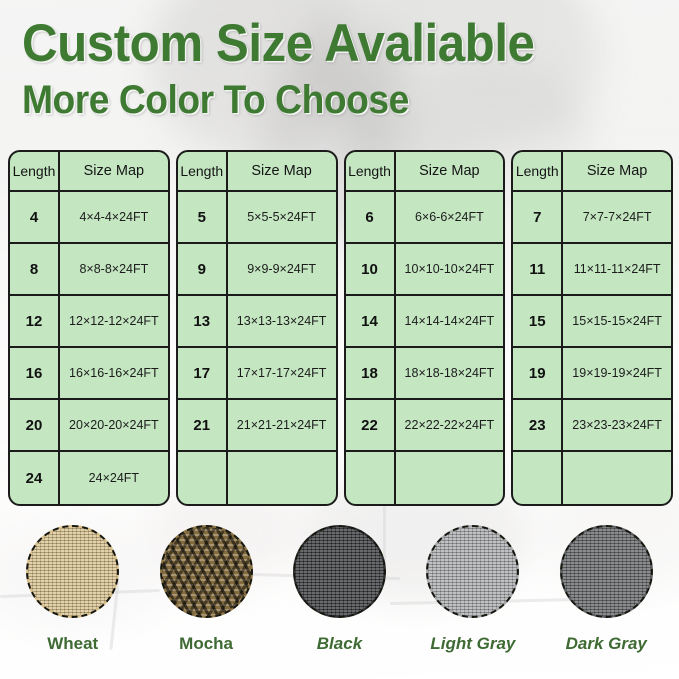 Image resolution: width=679 pixels, height=679 pixels. I want to click on color-swatch: Mocha, so click(206, 589).